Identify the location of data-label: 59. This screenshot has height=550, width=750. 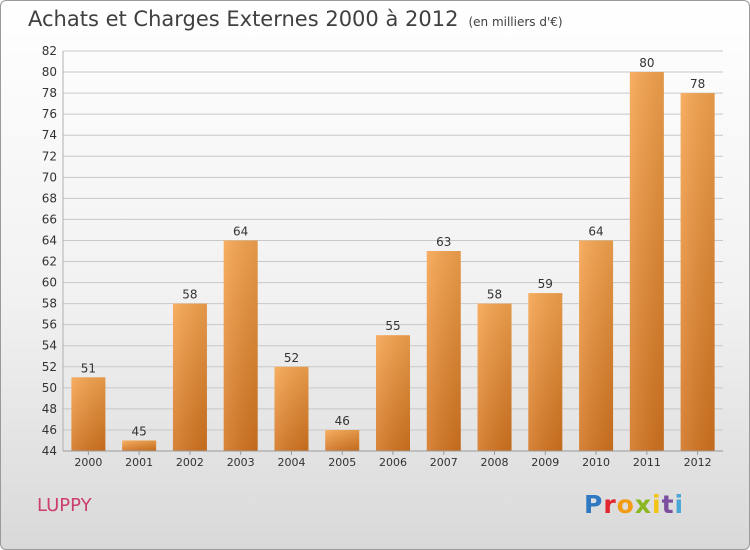
(545, 284).